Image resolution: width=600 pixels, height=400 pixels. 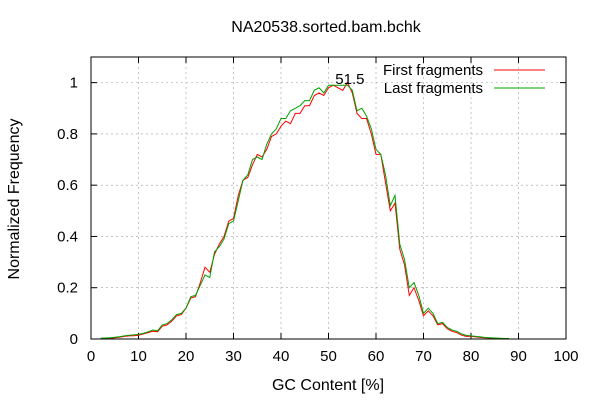 What do you see at coordinates (74, 83) in the screenshot?
I see `y-tick-label: 1` at bounding box center [74, 83].